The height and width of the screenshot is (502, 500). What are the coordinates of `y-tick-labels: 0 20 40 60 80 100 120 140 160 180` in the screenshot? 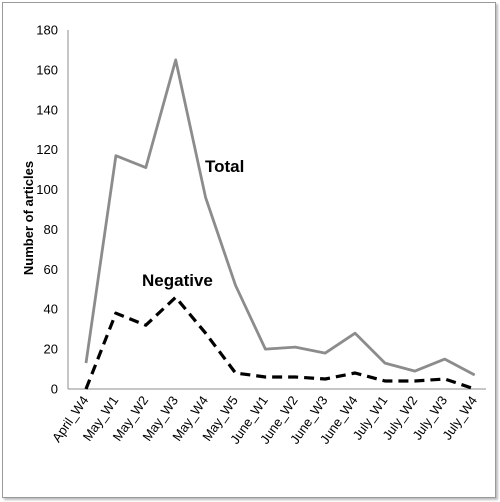 It's located at (47, 210).